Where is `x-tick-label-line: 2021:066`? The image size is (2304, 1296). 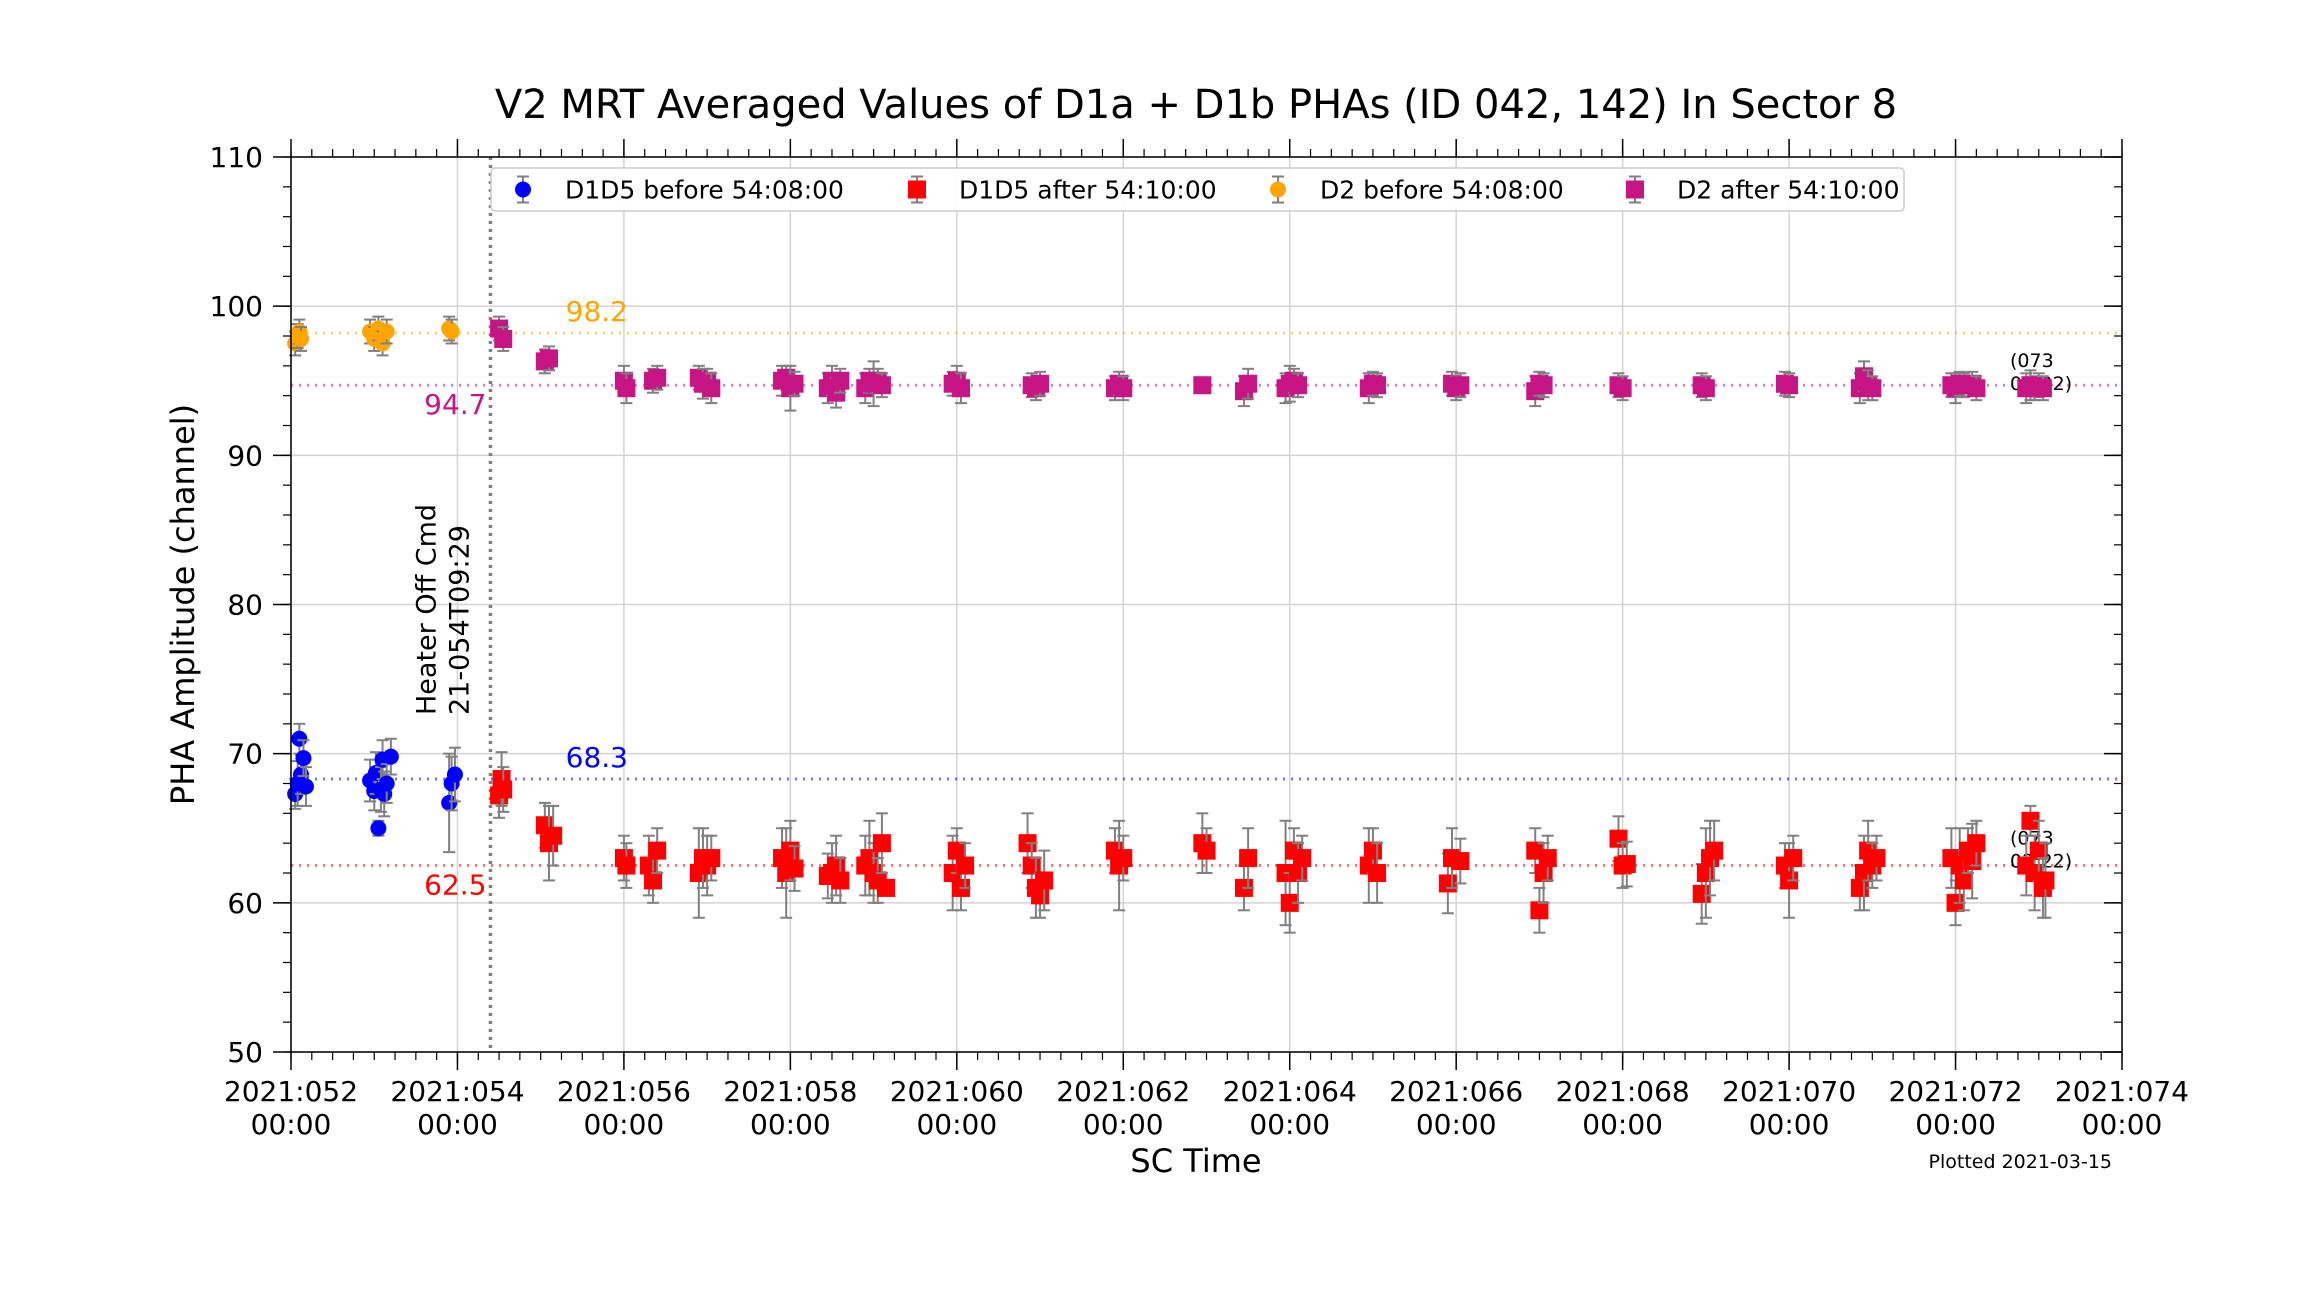 x-tick-label-line: 2021:066 is located at coordinates (1456, 1091).